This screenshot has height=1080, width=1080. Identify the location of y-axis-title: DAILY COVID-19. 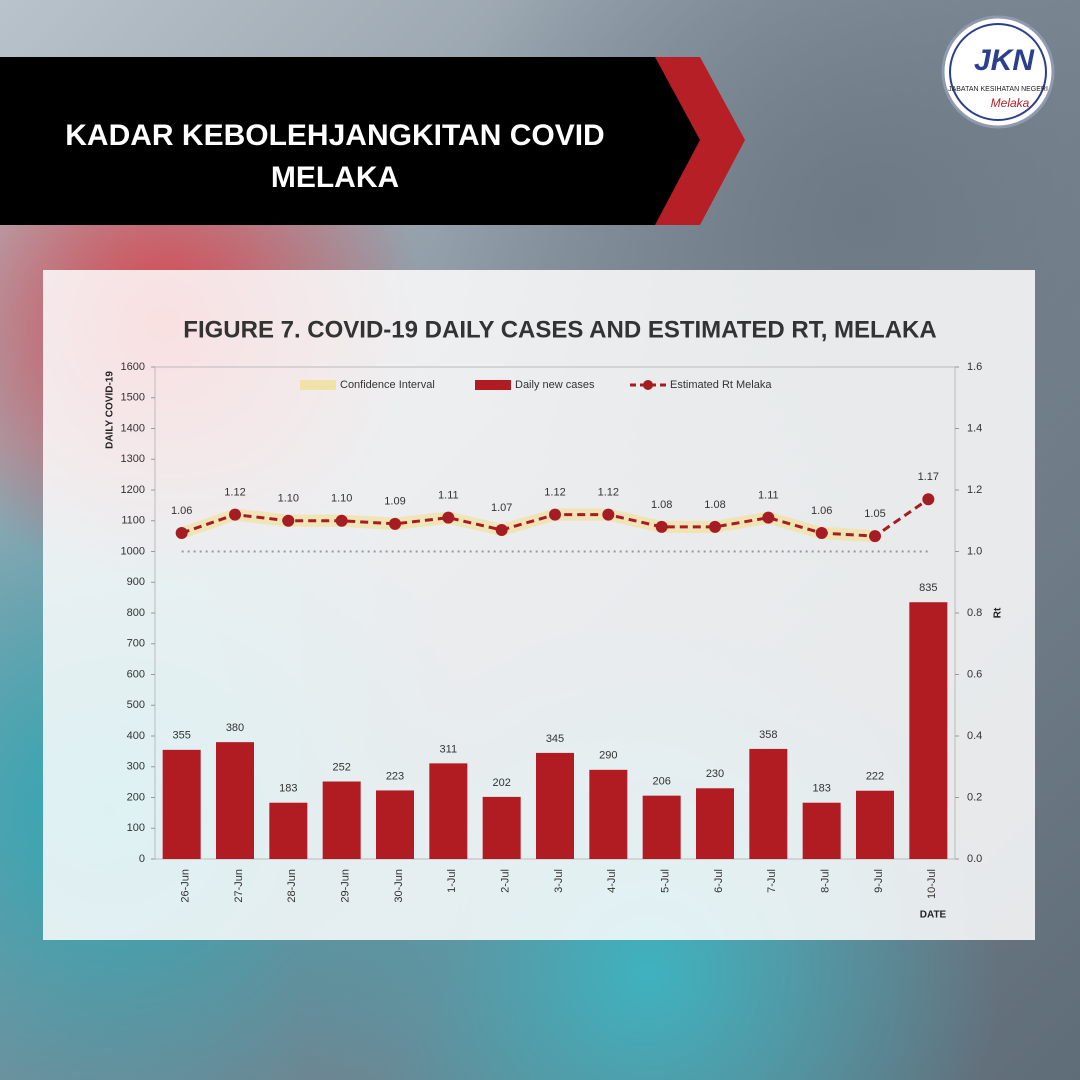
(110, 410).